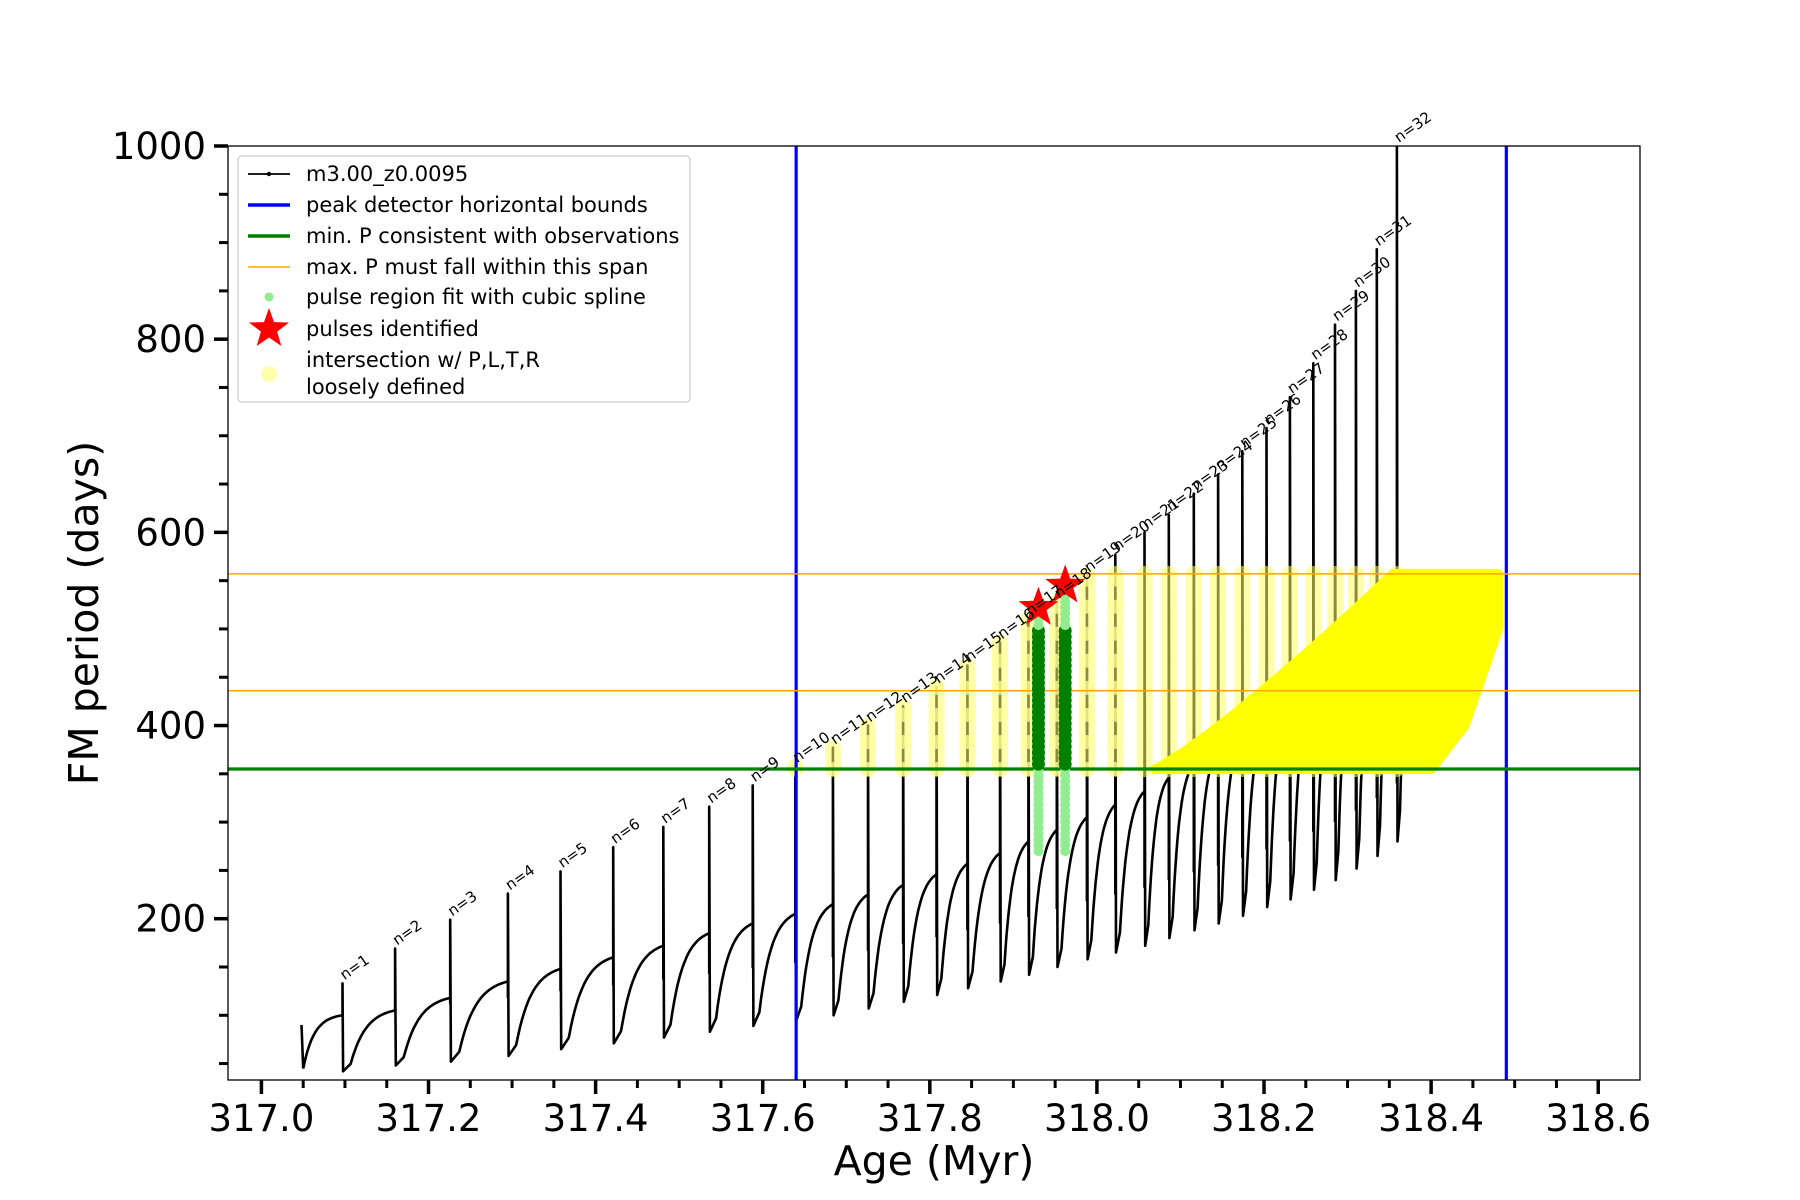  What do you see at coordinates (930, 1118) in the screenshot?
I see `x-tick-label: 317.8` at bounding box center [930, 1118].